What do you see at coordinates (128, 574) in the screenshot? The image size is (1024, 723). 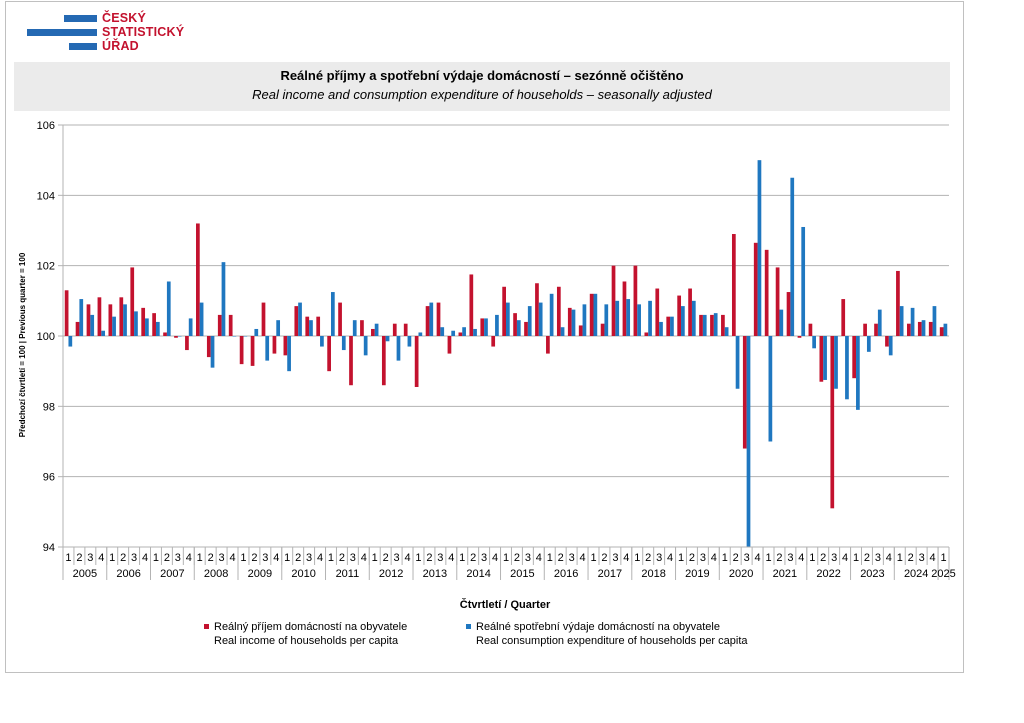 I see `year-label: 2006` at bounding box center [128, 574].